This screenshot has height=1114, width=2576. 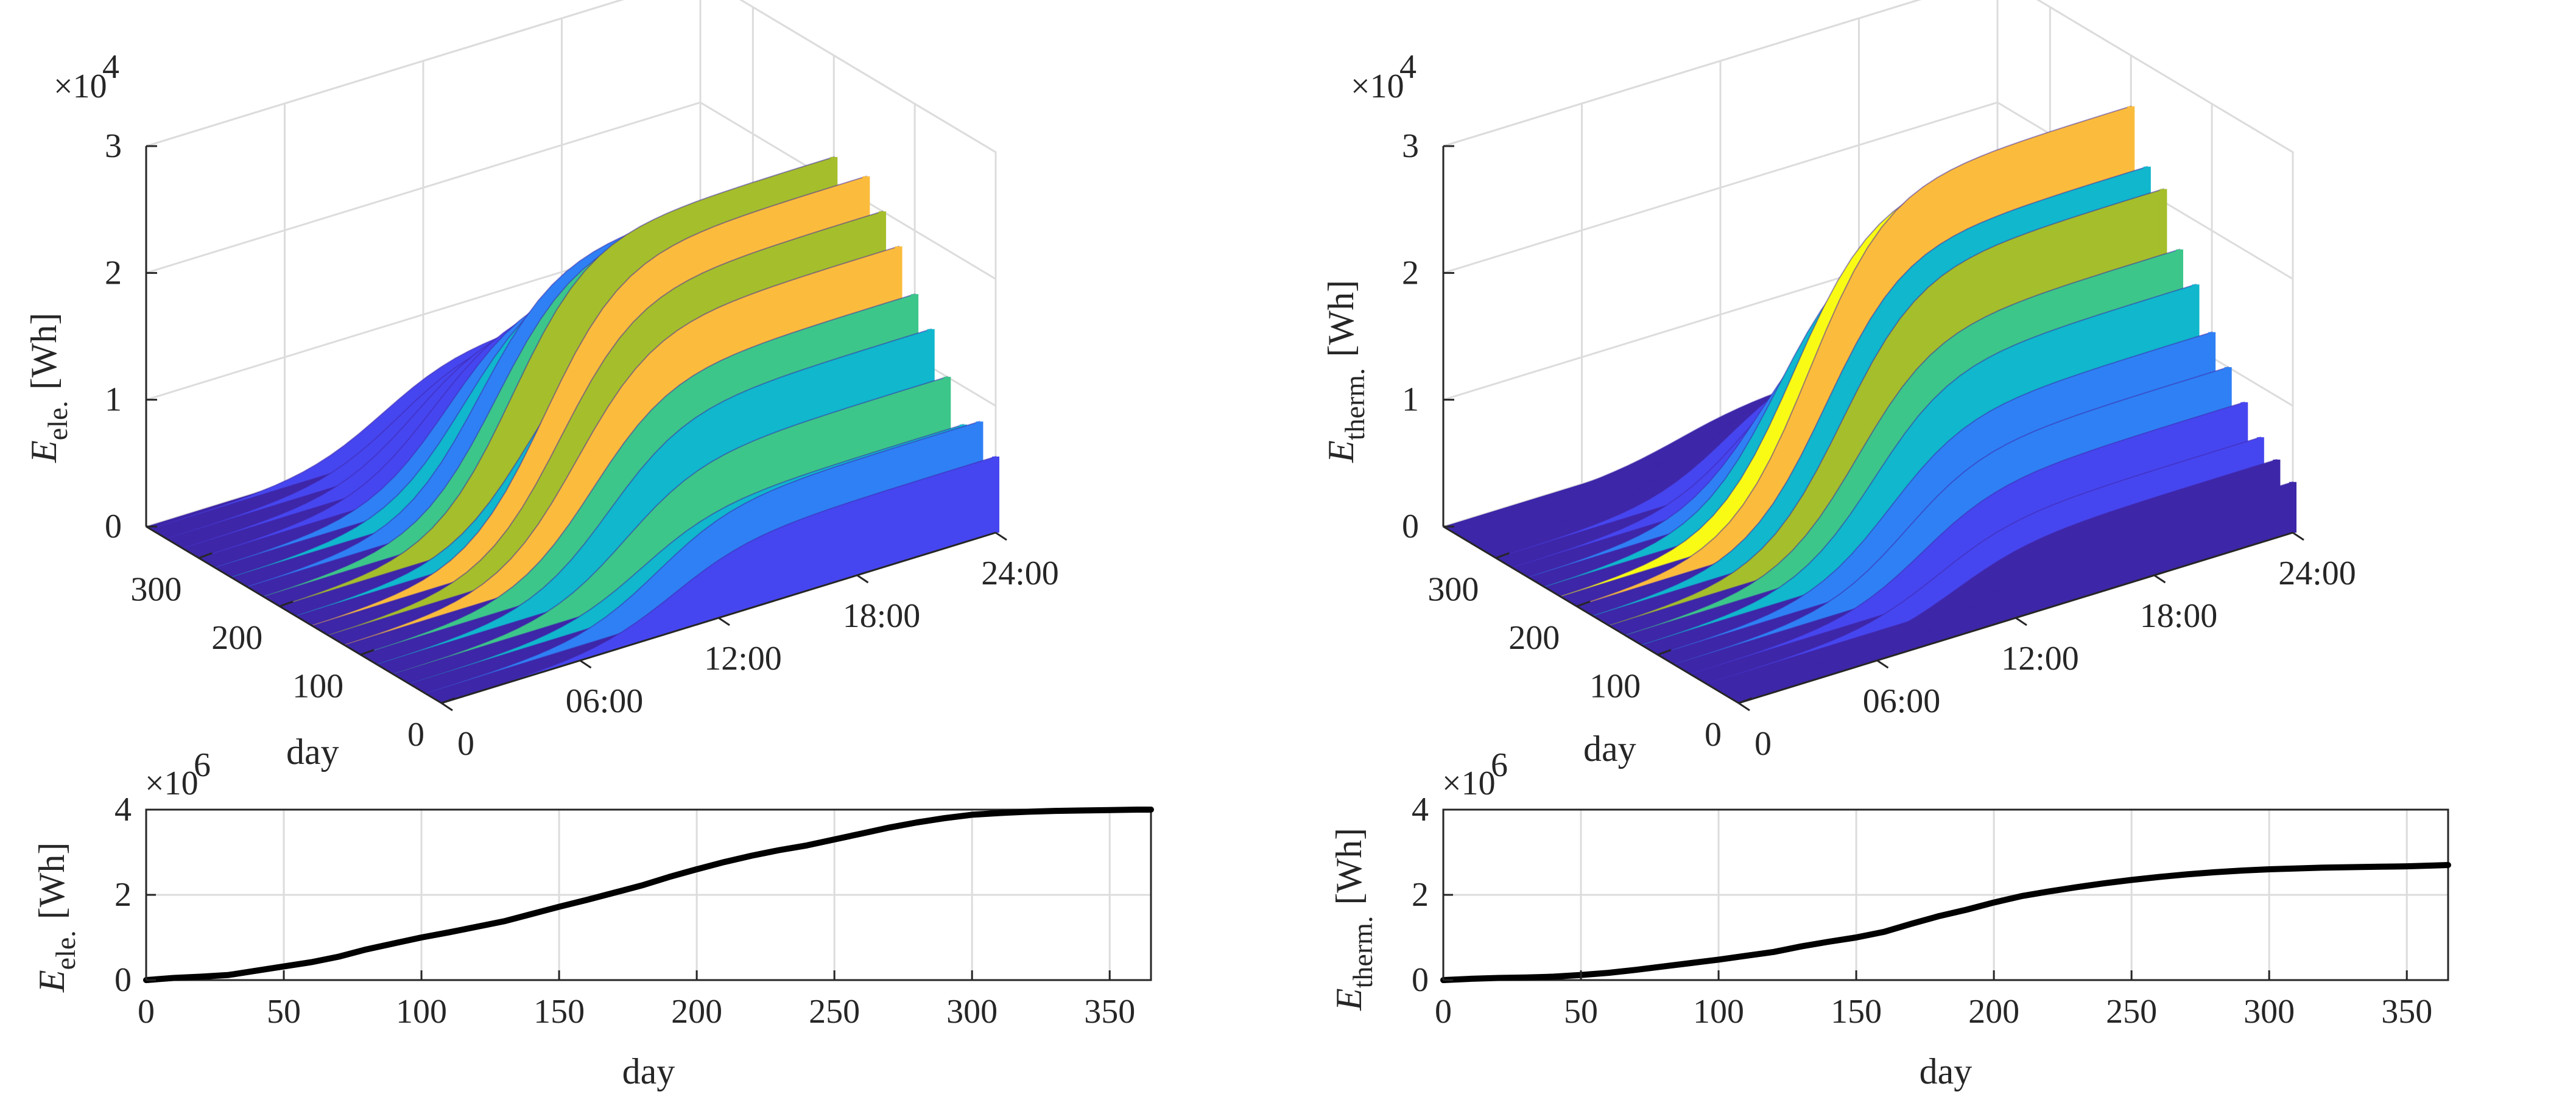 What do you see at coordinates (113, 146) in the screenshot?
I see `z-tick-label: 3` at bounding box center [113, 146].